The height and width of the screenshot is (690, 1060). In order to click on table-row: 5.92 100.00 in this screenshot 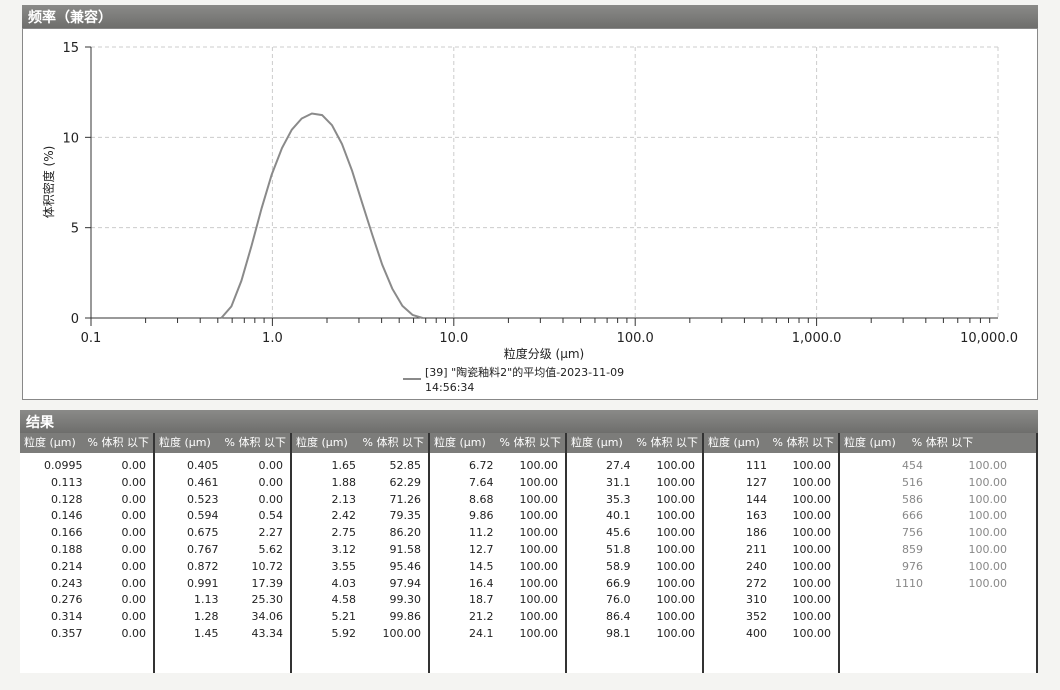, I will do `click(360, 634)`.